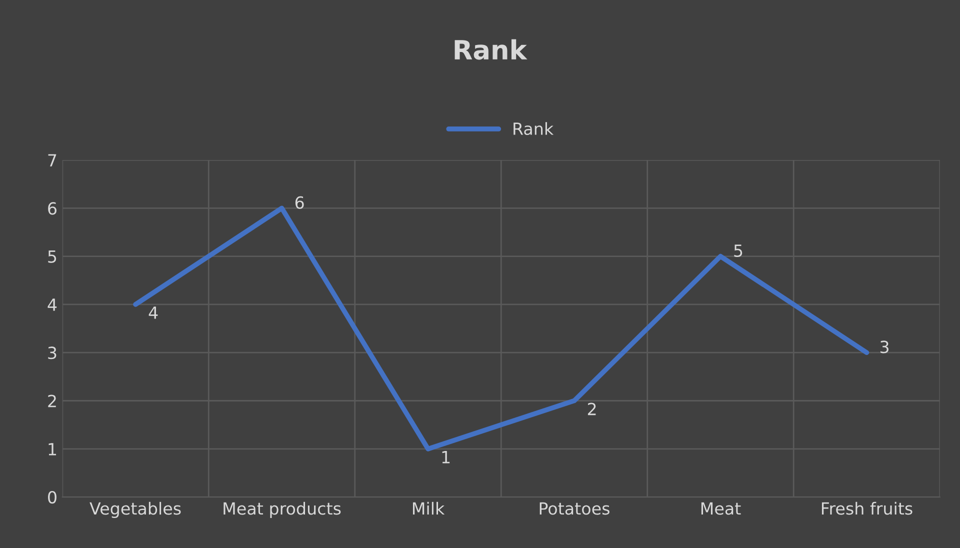 The width and height of the screenshot is (960, 548). Describe the element at coordinates (52, 353) in the screenshot. I see `y-tick-label: 3` at that location.